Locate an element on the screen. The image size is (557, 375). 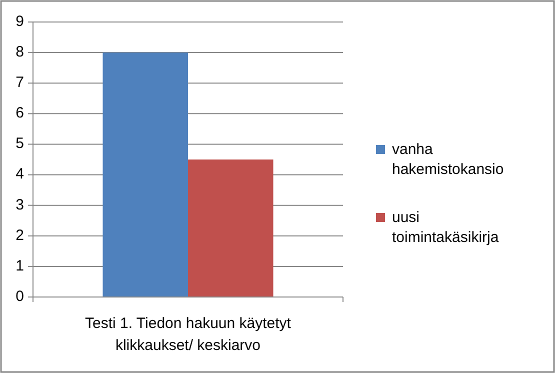
x-tick-label: Testi 1. Tiedon hakuun käytetyt klikkaukset/ keskiarvo is located at coordinates (188, 334).